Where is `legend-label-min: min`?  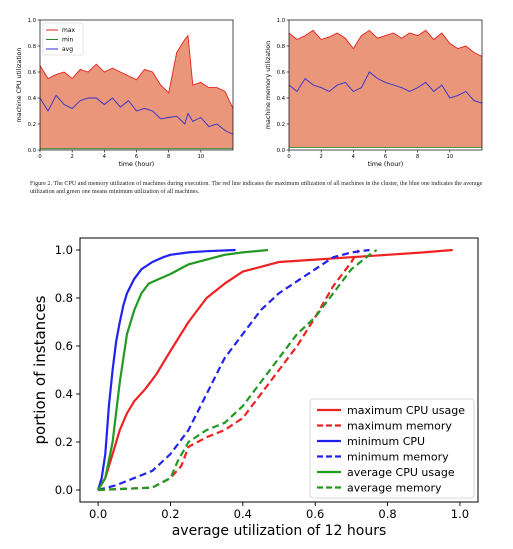 legend-label-min: min is located at coordinates (68, 40).